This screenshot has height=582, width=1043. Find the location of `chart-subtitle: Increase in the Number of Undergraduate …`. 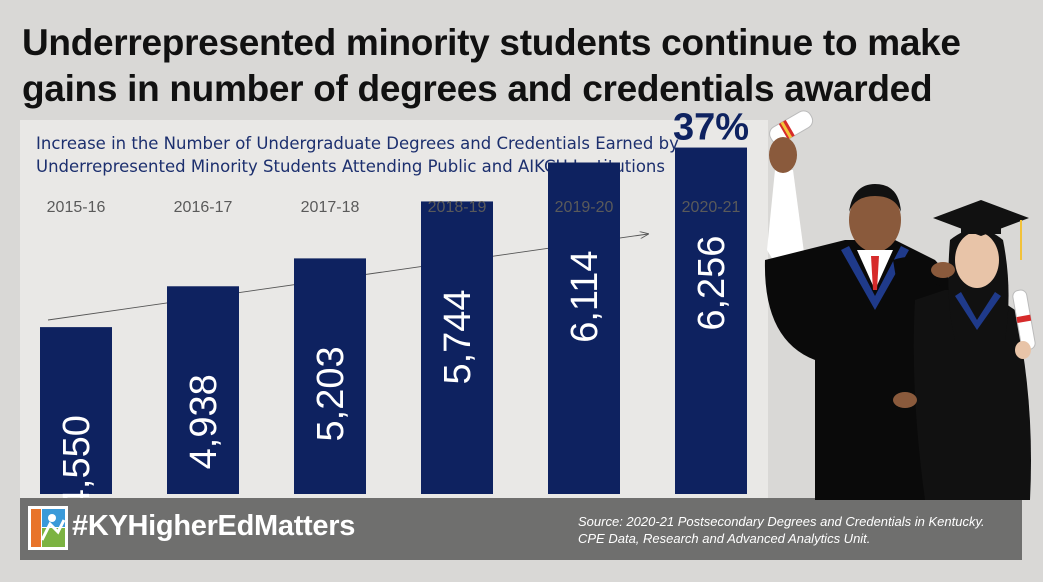

chart-subtitle: Increase in the Number of Undergraduate … is located at coordinates (357, 155).